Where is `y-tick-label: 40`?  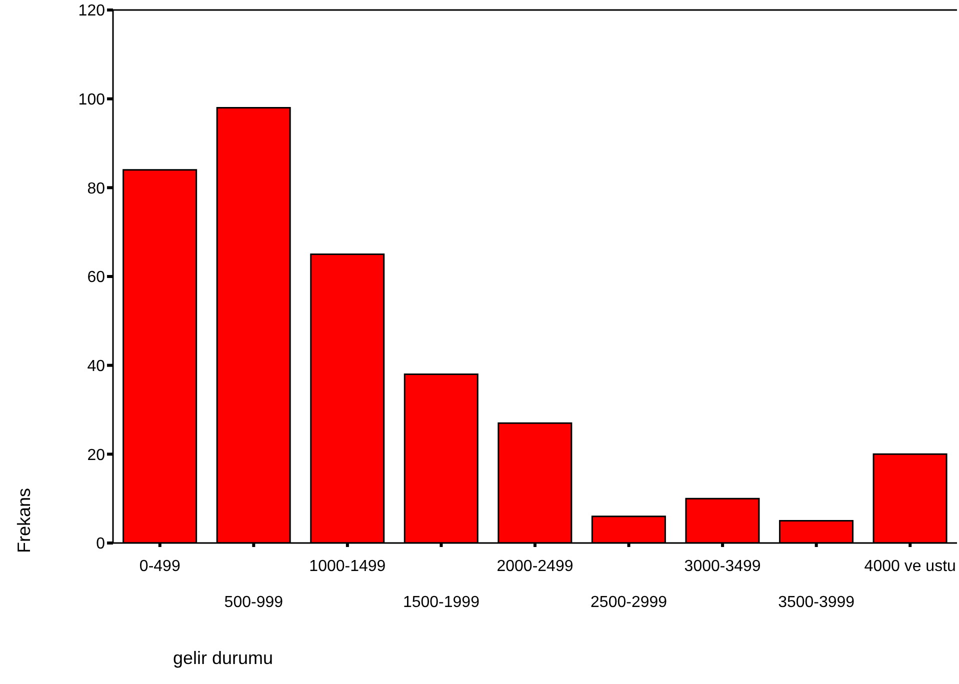
y-tick-label: 40 is located at coordinates (96, 367).